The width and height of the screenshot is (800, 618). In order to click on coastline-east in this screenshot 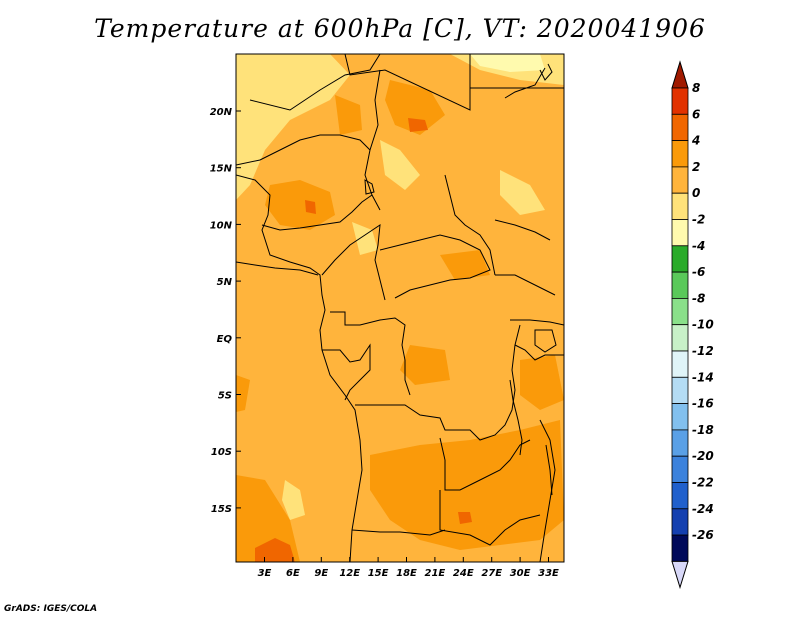, I will do `click(525, 83)`.